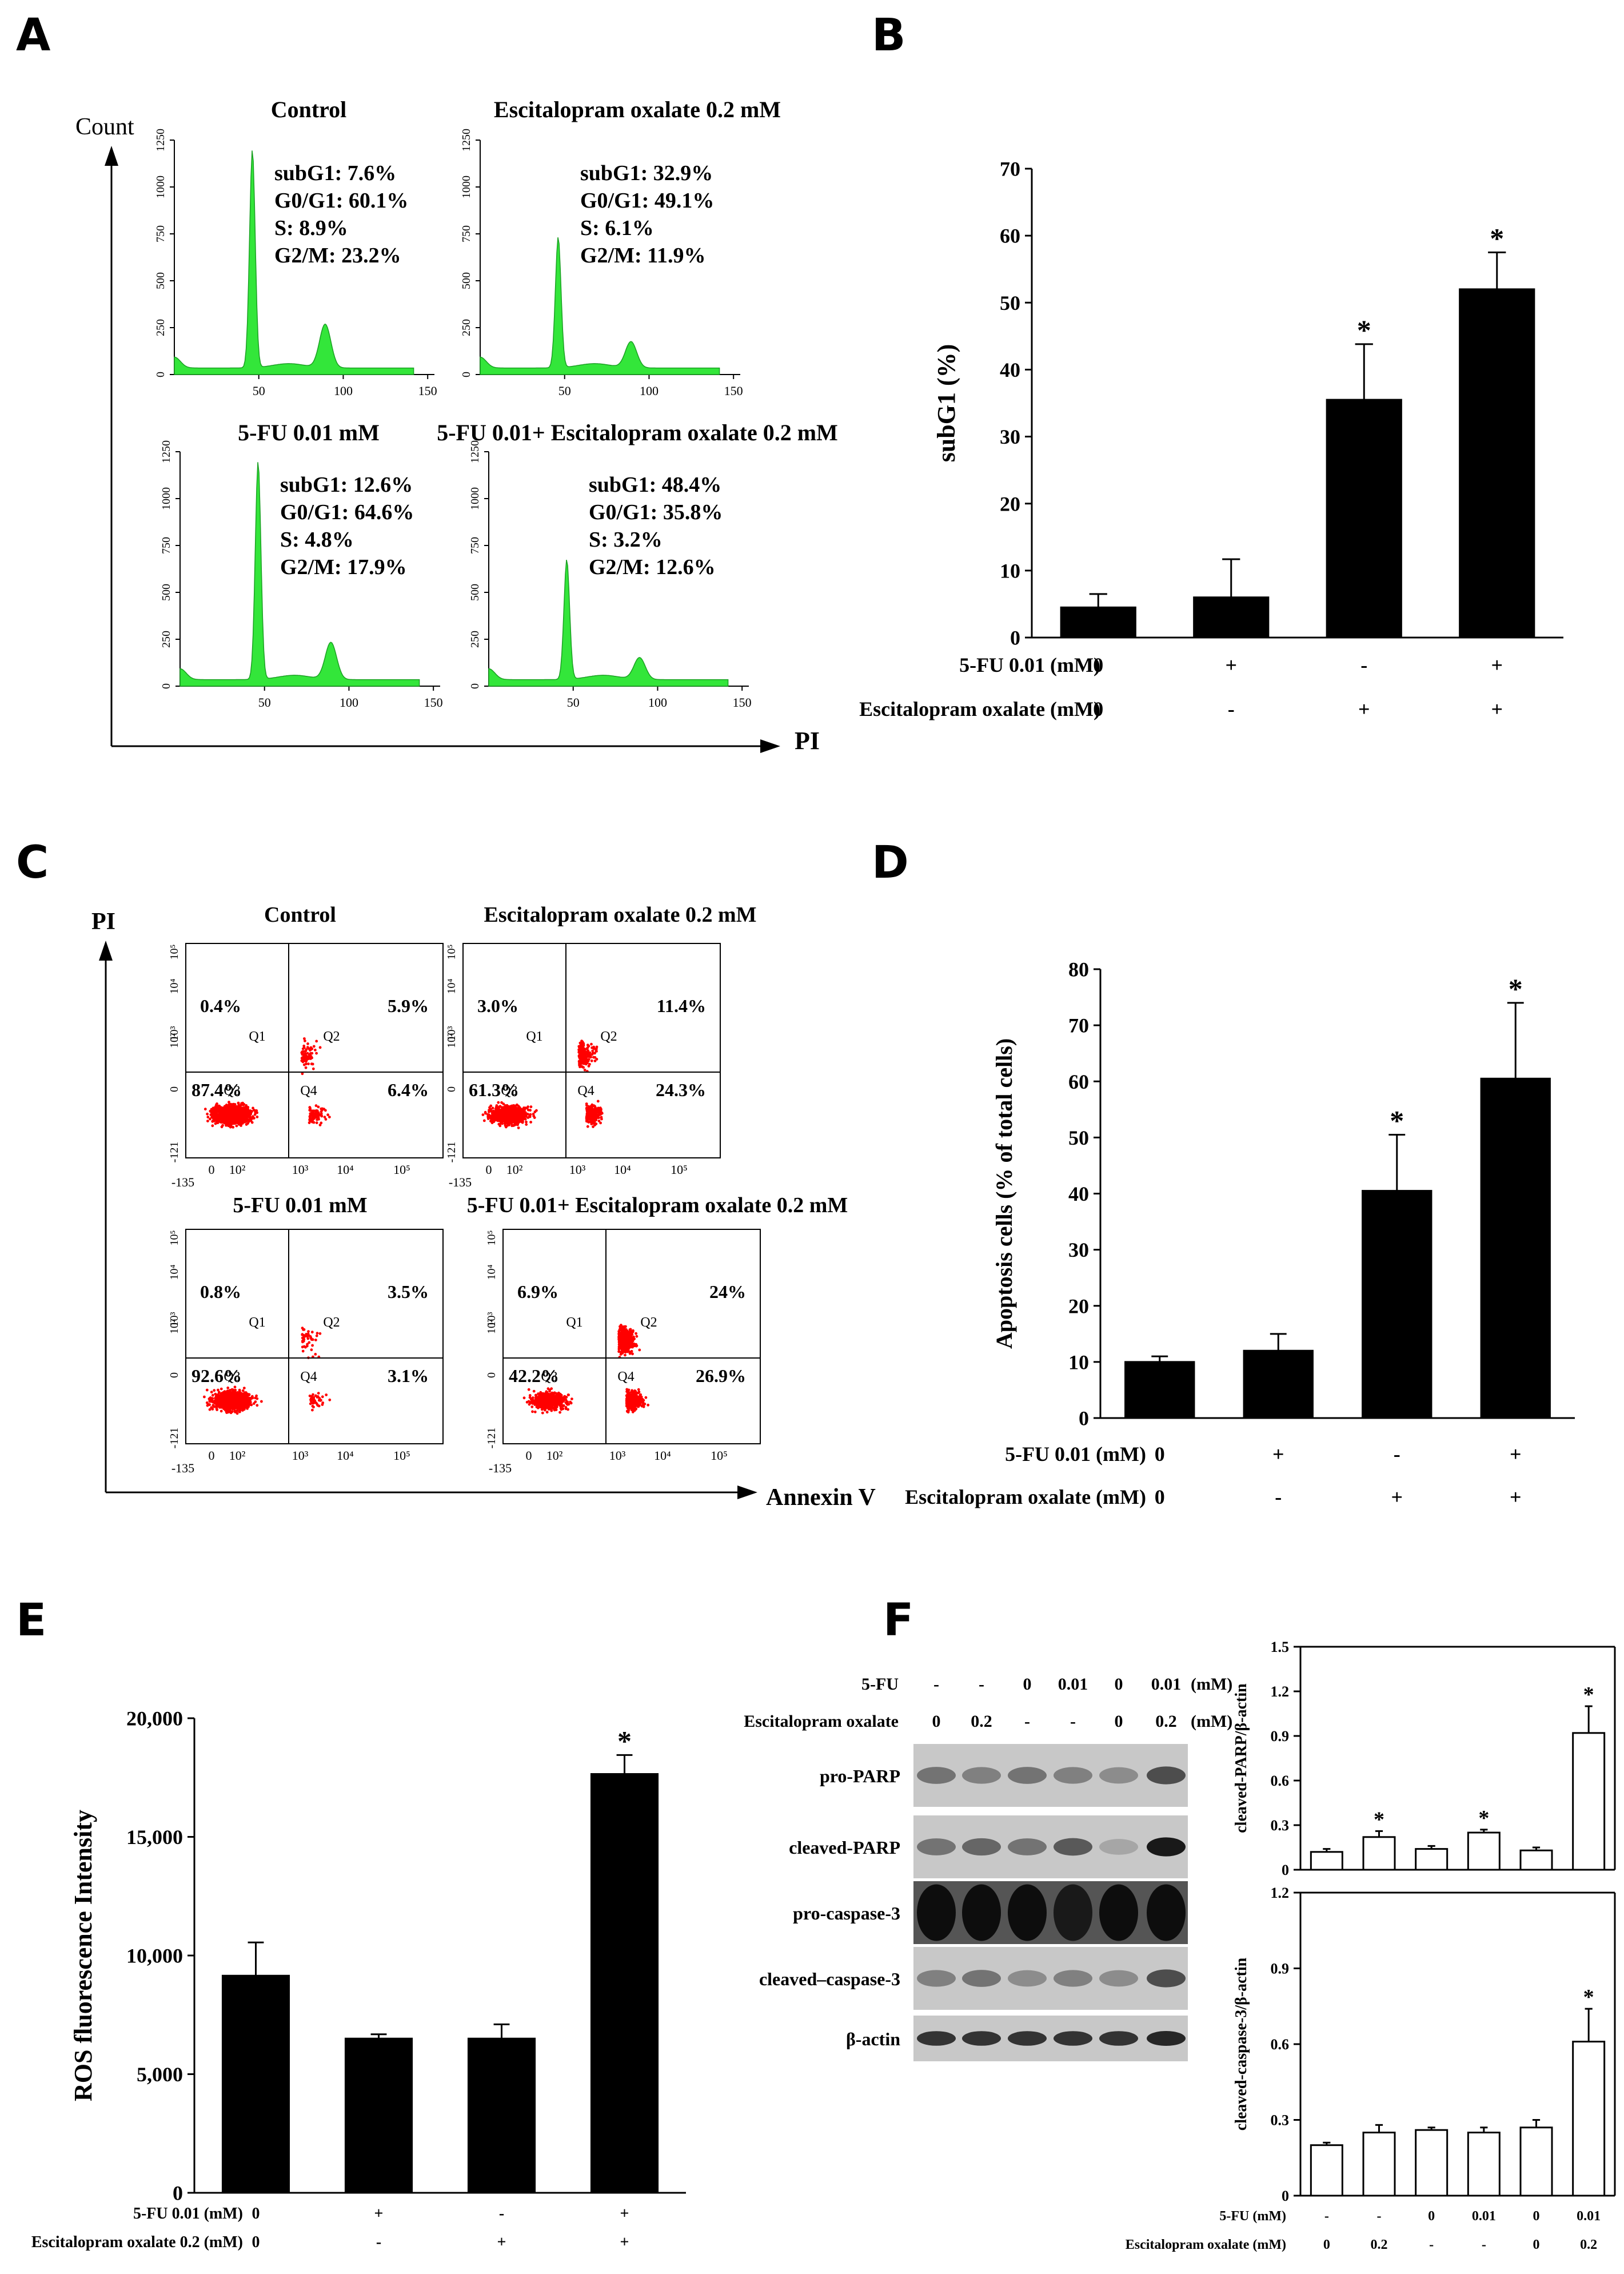 The image size is (1624, 2274). I want to click on quadrant-name: Q1, so click(534, 1036).